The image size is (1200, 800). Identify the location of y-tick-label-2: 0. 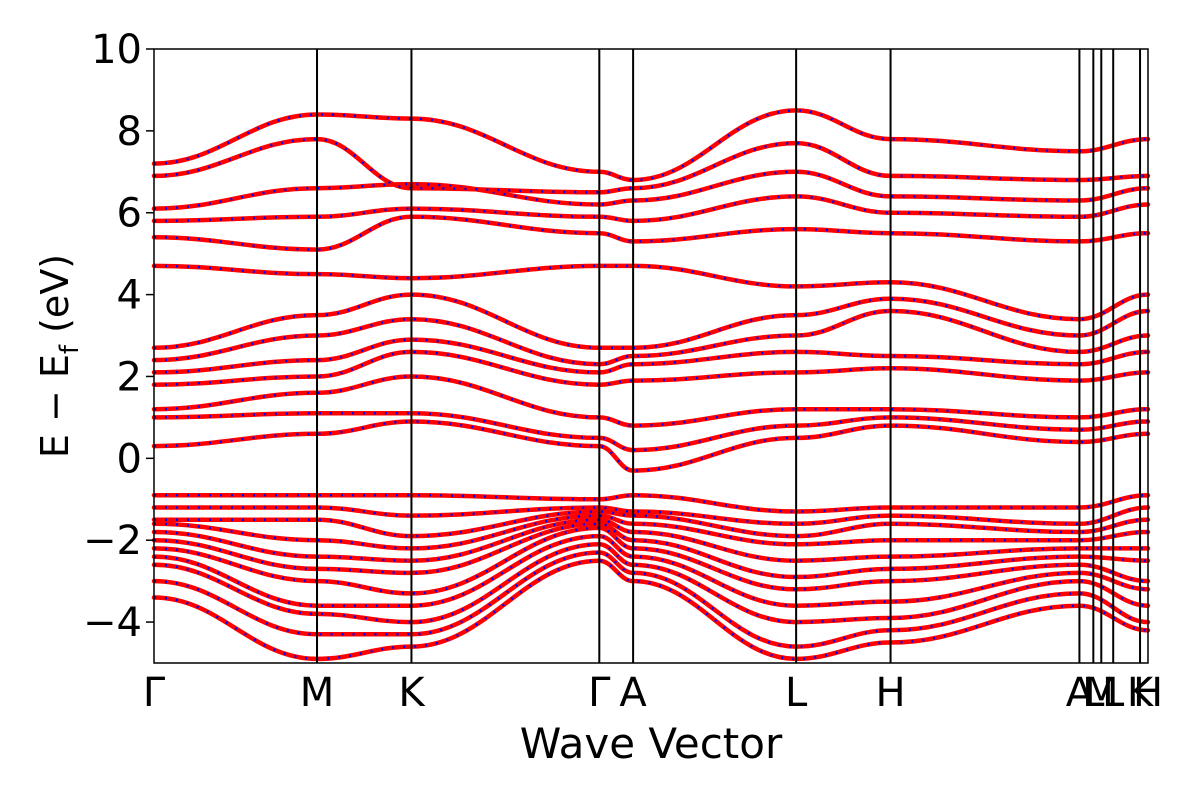
(129, 459).